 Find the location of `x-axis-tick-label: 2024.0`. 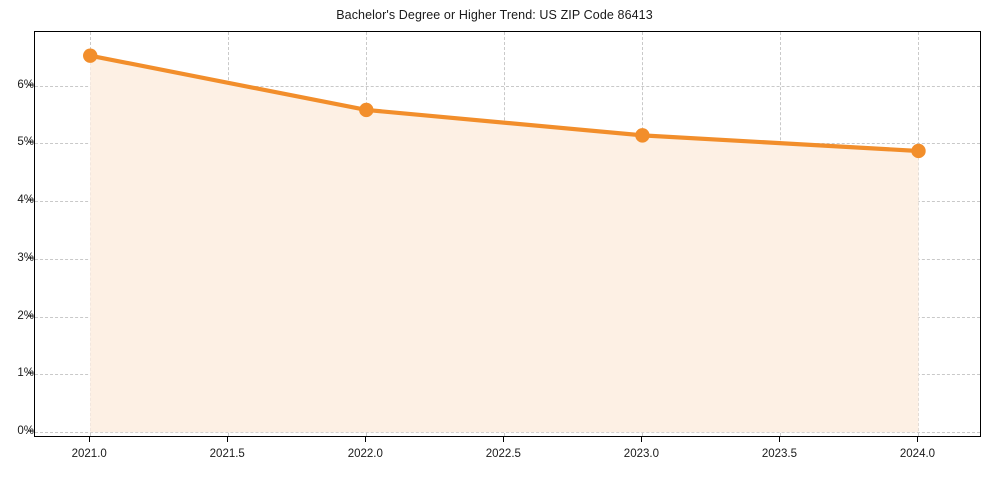

x-axis-tick-label: 2024.0 is located at coordinates (917, 454).